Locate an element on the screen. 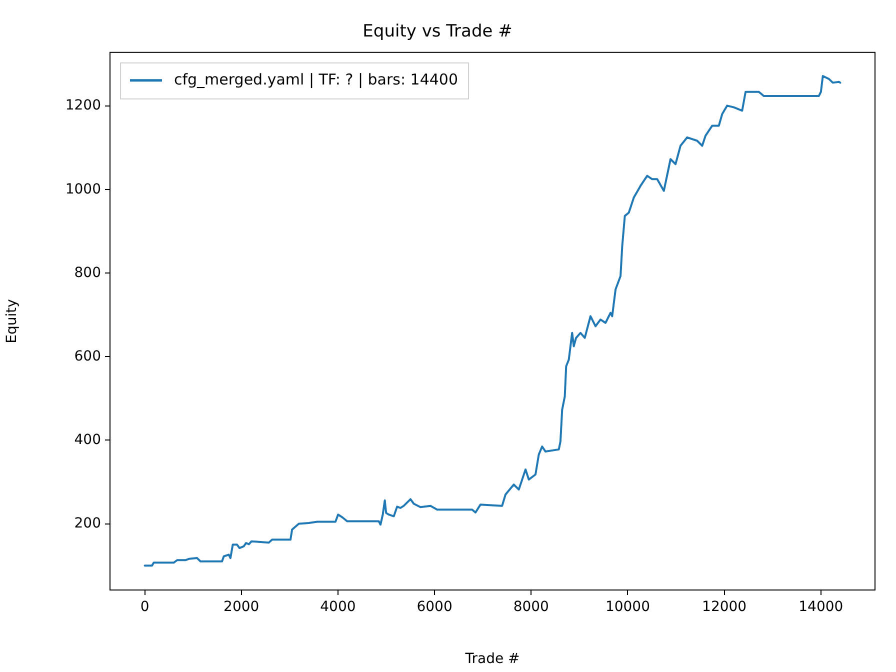  y-axis-title: Equity is located at coordinates (12, 321).